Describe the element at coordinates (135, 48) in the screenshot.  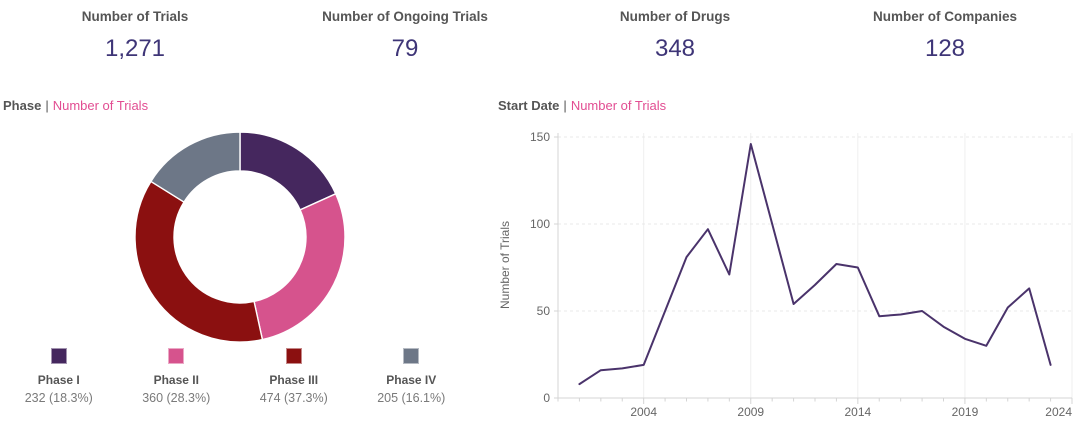
I see `kpi-value: 1,271` at that location.